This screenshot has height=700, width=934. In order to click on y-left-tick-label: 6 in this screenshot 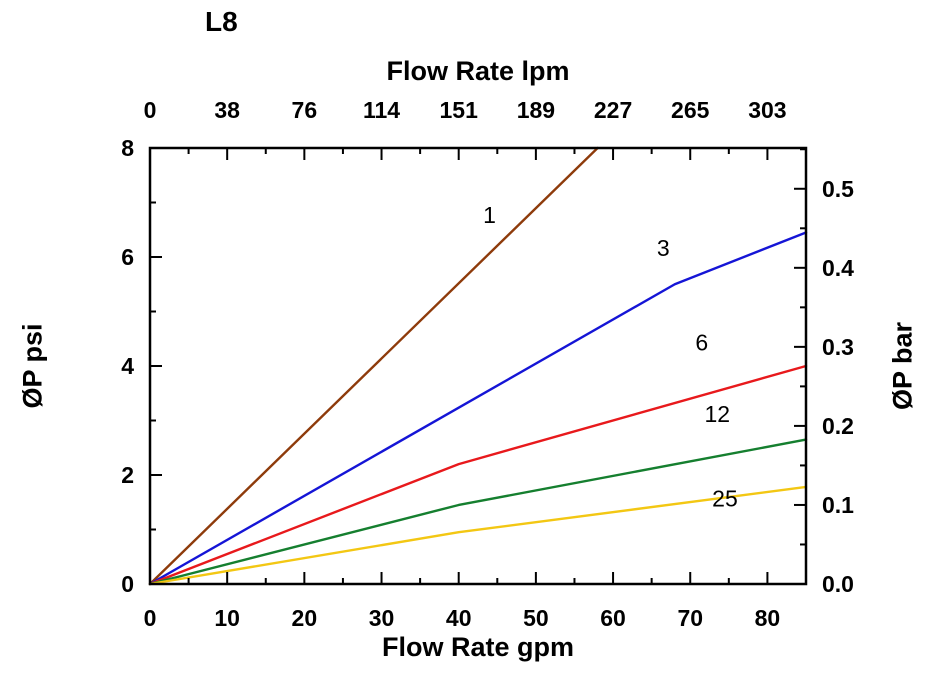, I will do `click(127, 257)`.